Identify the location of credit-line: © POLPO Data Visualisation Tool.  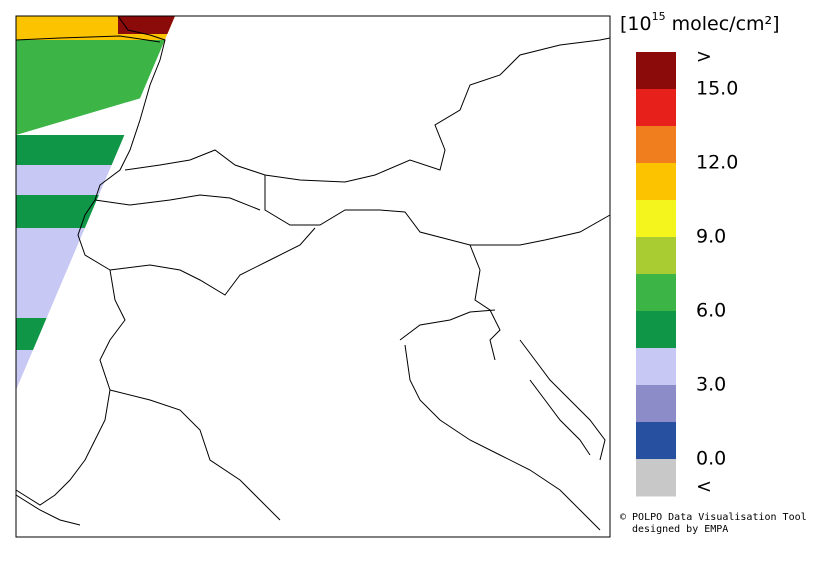
(713, 517).